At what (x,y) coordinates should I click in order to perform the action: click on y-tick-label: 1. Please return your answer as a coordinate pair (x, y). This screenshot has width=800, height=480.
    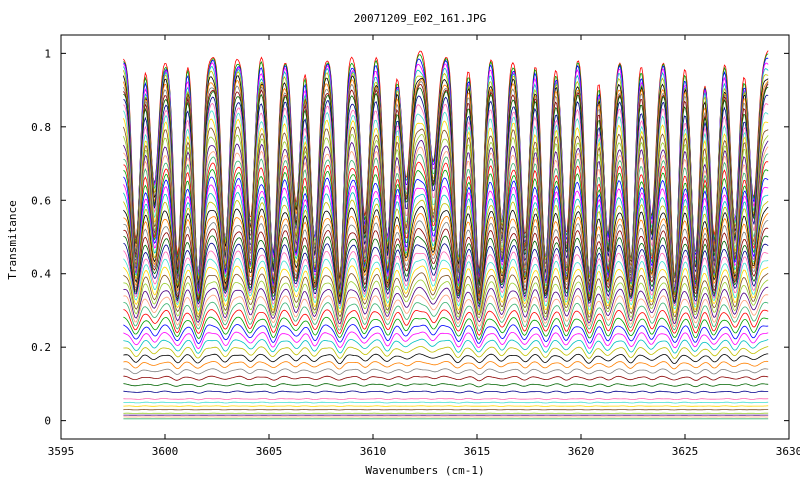
    Looking at the image, I should click on (47, 53).